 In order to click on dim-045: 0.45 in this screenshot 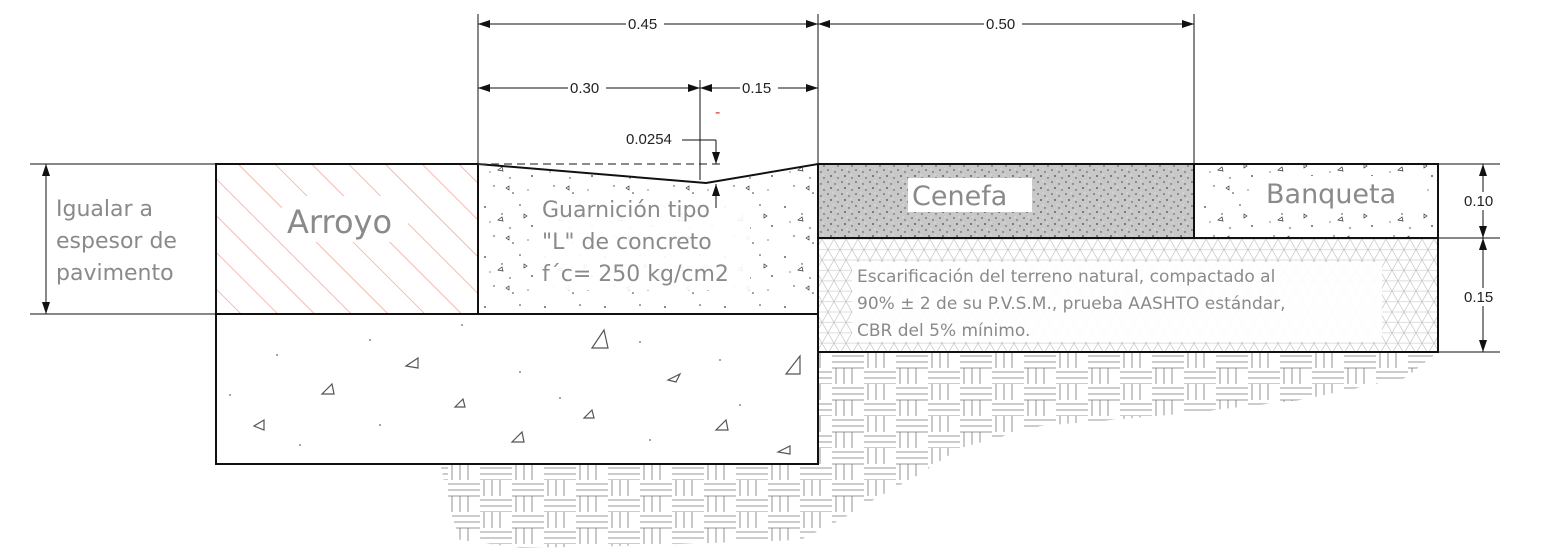, I will do `click(648, 89)`.